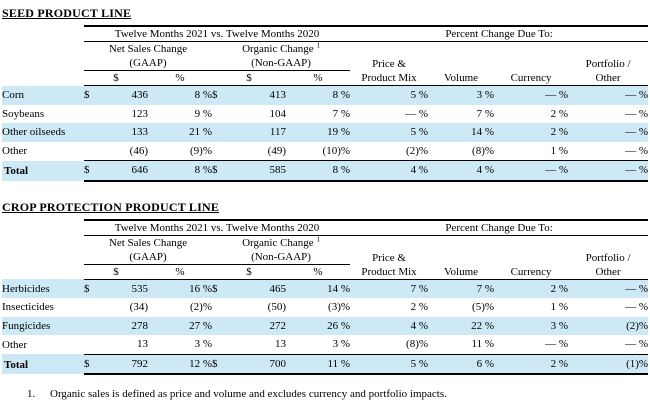  Describe the element at coordinates (180, 132) in the screenshot. I see `net-sales-percent-cell: 21 %` at that location.